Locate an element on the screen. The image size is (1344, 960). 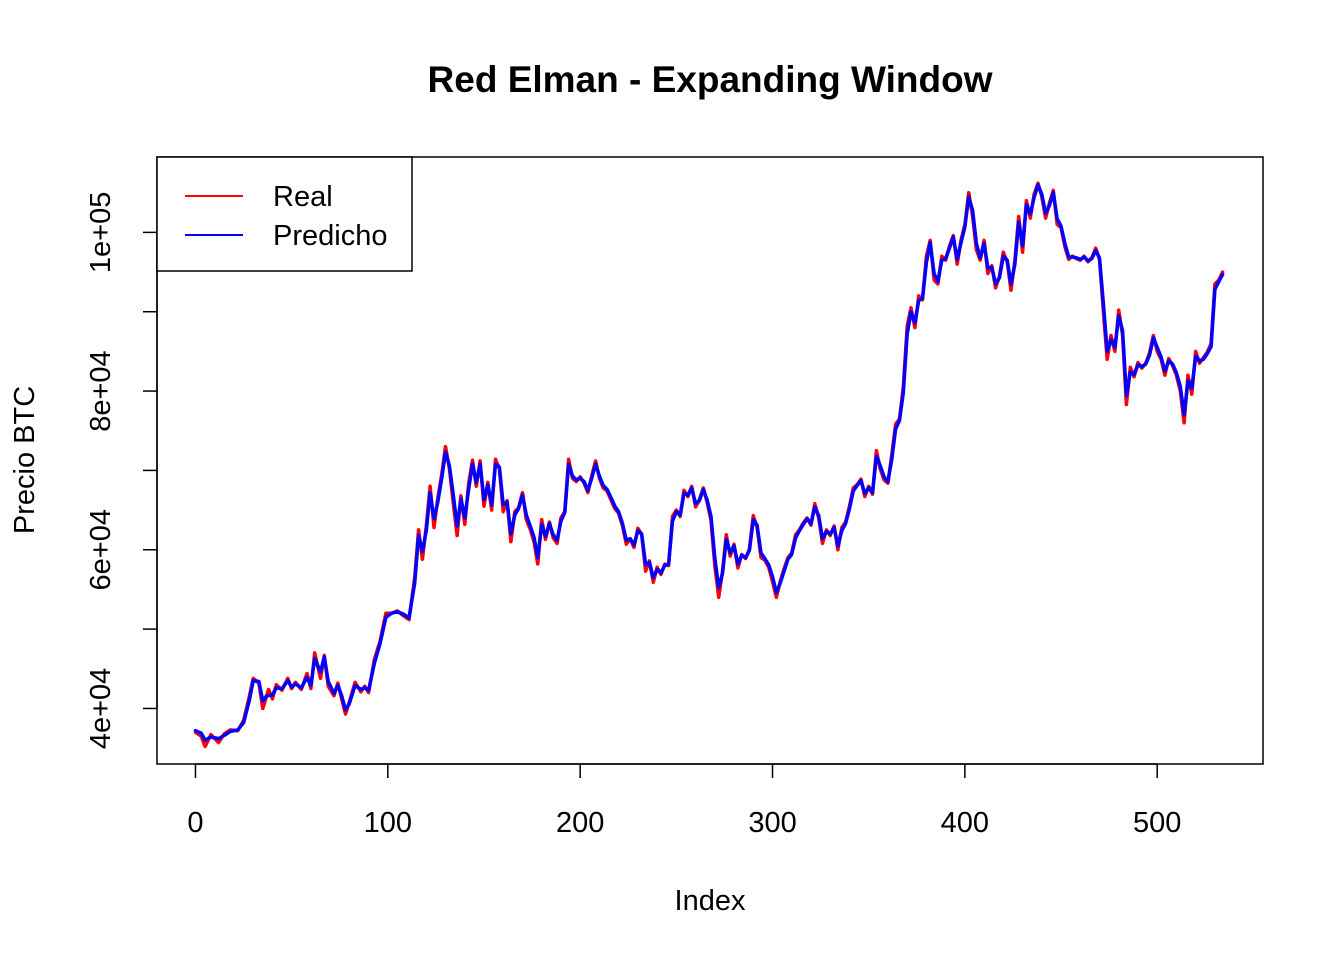
y-axis-label: Precio BTC is located at coordinates (25, 460).